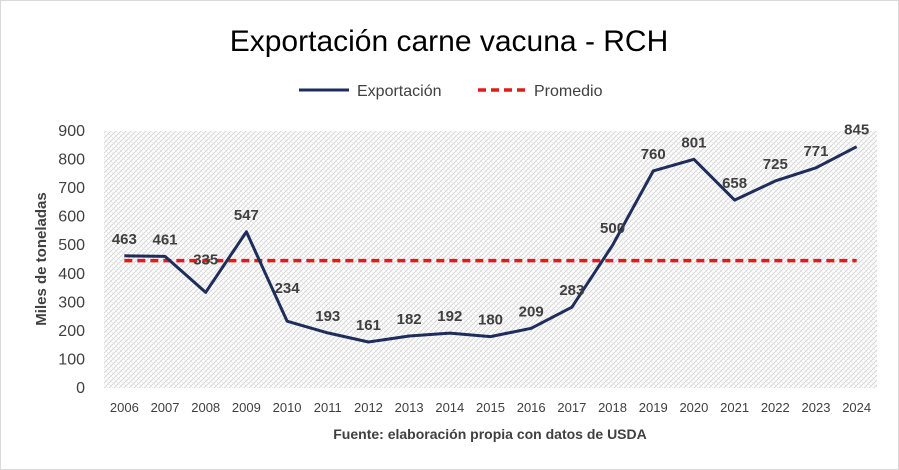 This screenshot has height=470, width=899. I want to click on data-label: 180, so click(490, 320).